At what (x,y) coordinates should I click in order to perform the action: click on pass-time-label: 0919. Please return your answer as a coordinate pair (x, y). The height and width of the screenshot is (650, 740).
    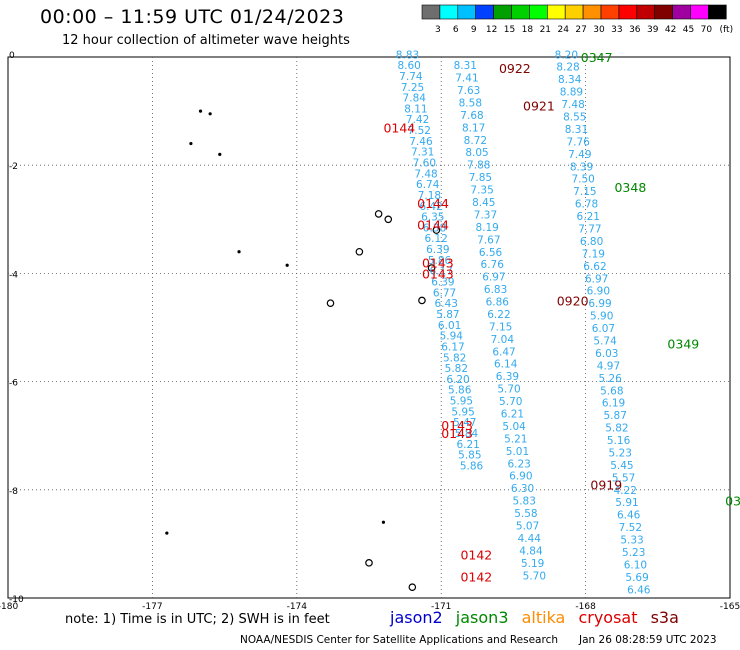
    Looking at the image, I should click on (606, 484).